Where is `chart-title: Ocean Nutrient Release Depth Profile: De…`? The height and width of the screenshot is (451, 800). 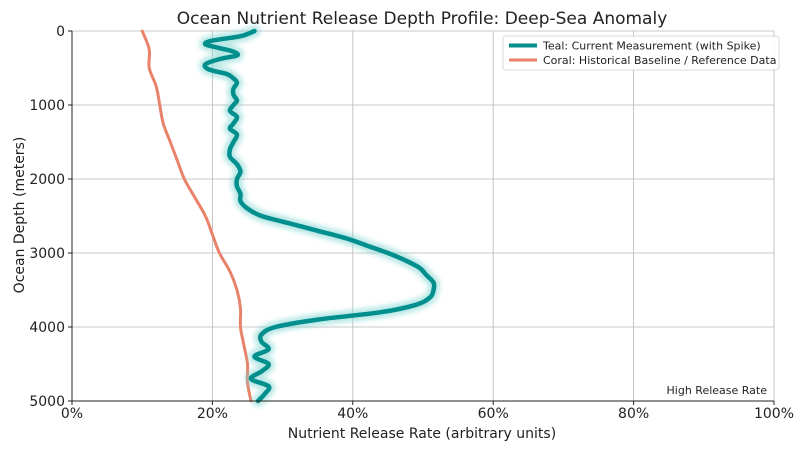
chart-title: Ocean Nutrient Release Depth Profile: De… is located at coordinates (422, 19).